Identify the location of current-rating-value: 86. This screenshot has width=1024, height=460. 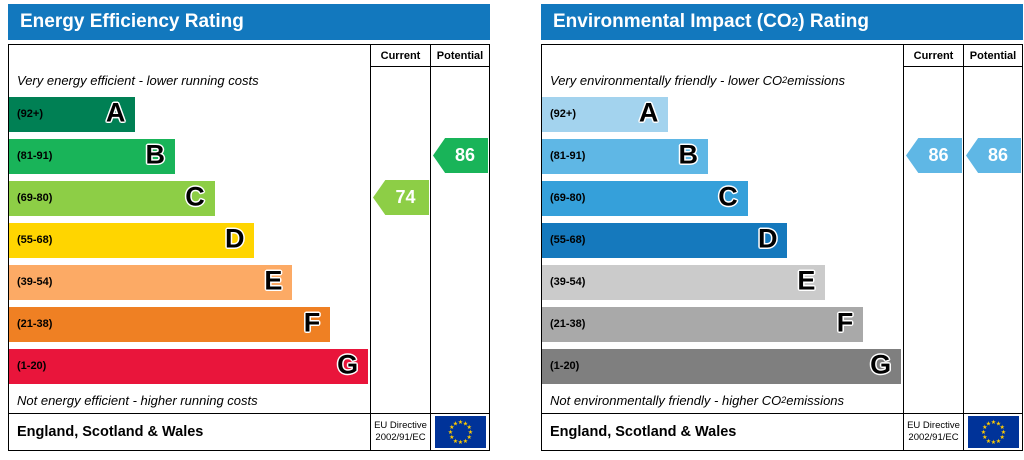
(938, 155).